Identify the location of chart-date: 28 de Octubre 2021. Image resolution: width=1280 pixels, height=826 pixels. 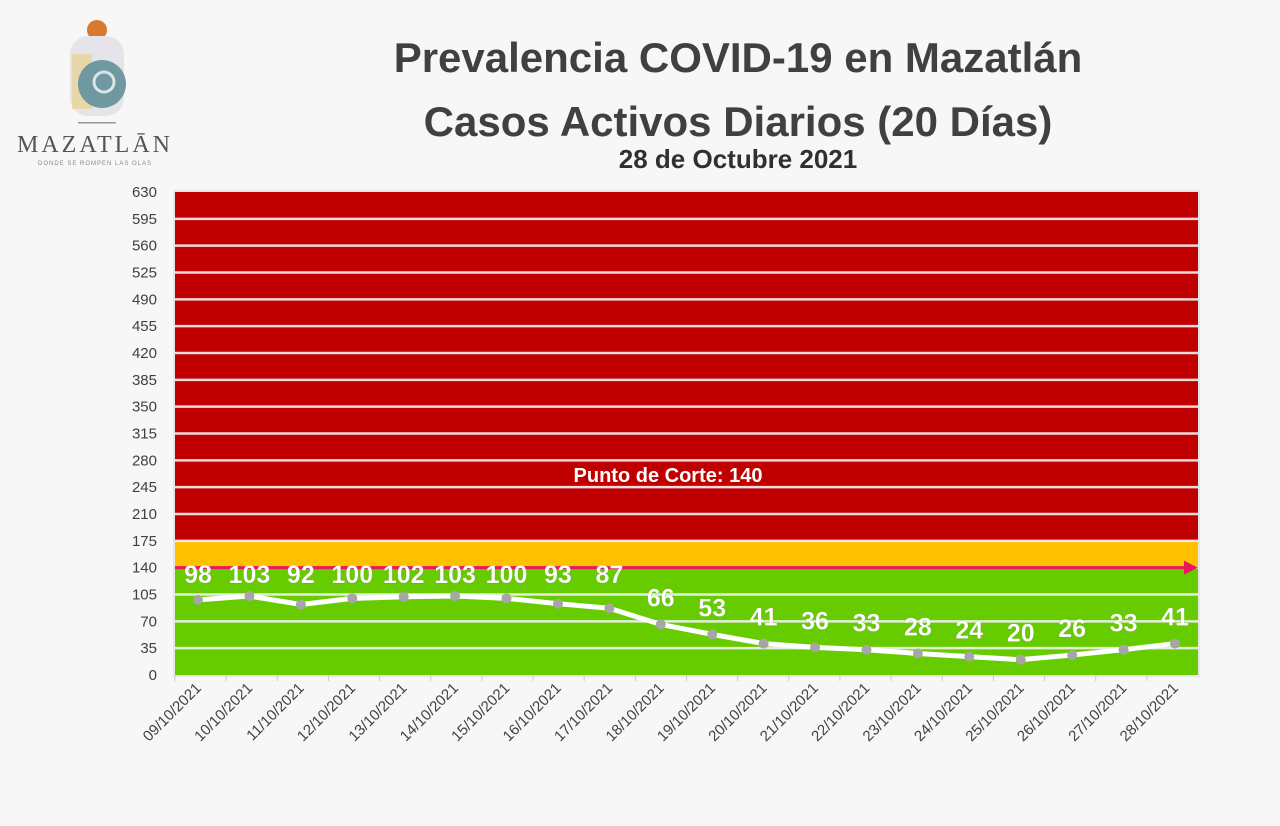
(738, 159).